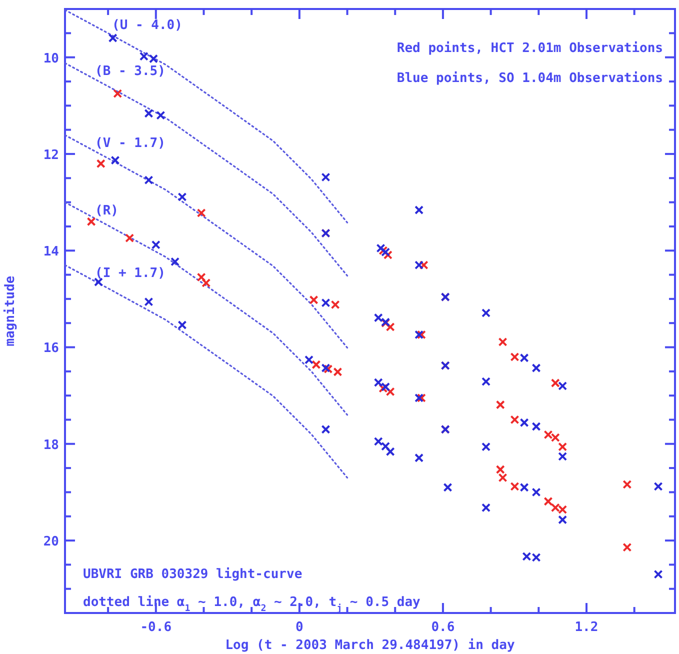 This screenshot has height=654, width=679. I want to click on annotation: (V - 1.7), so click(130, 144).